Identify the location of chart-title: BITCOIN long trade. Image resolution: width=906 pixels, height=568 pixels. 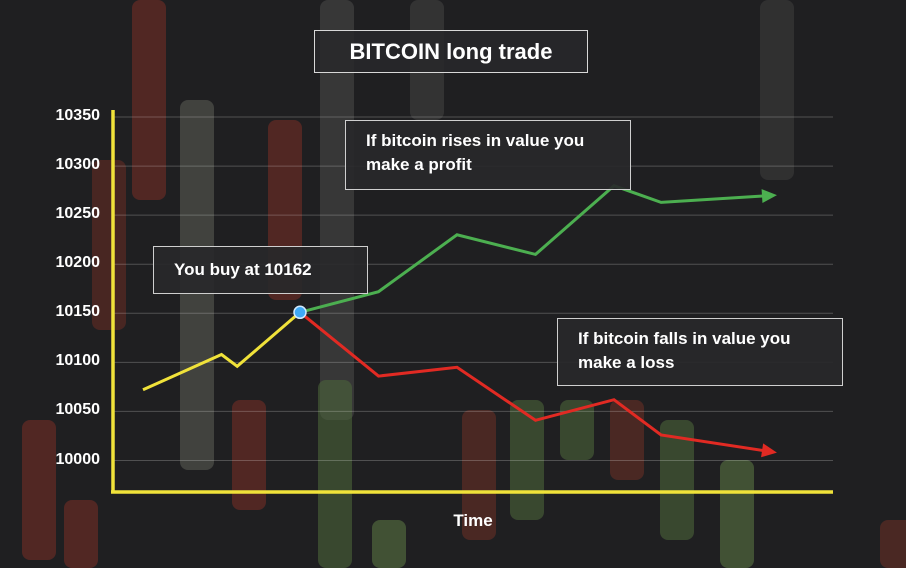
(451, 51).